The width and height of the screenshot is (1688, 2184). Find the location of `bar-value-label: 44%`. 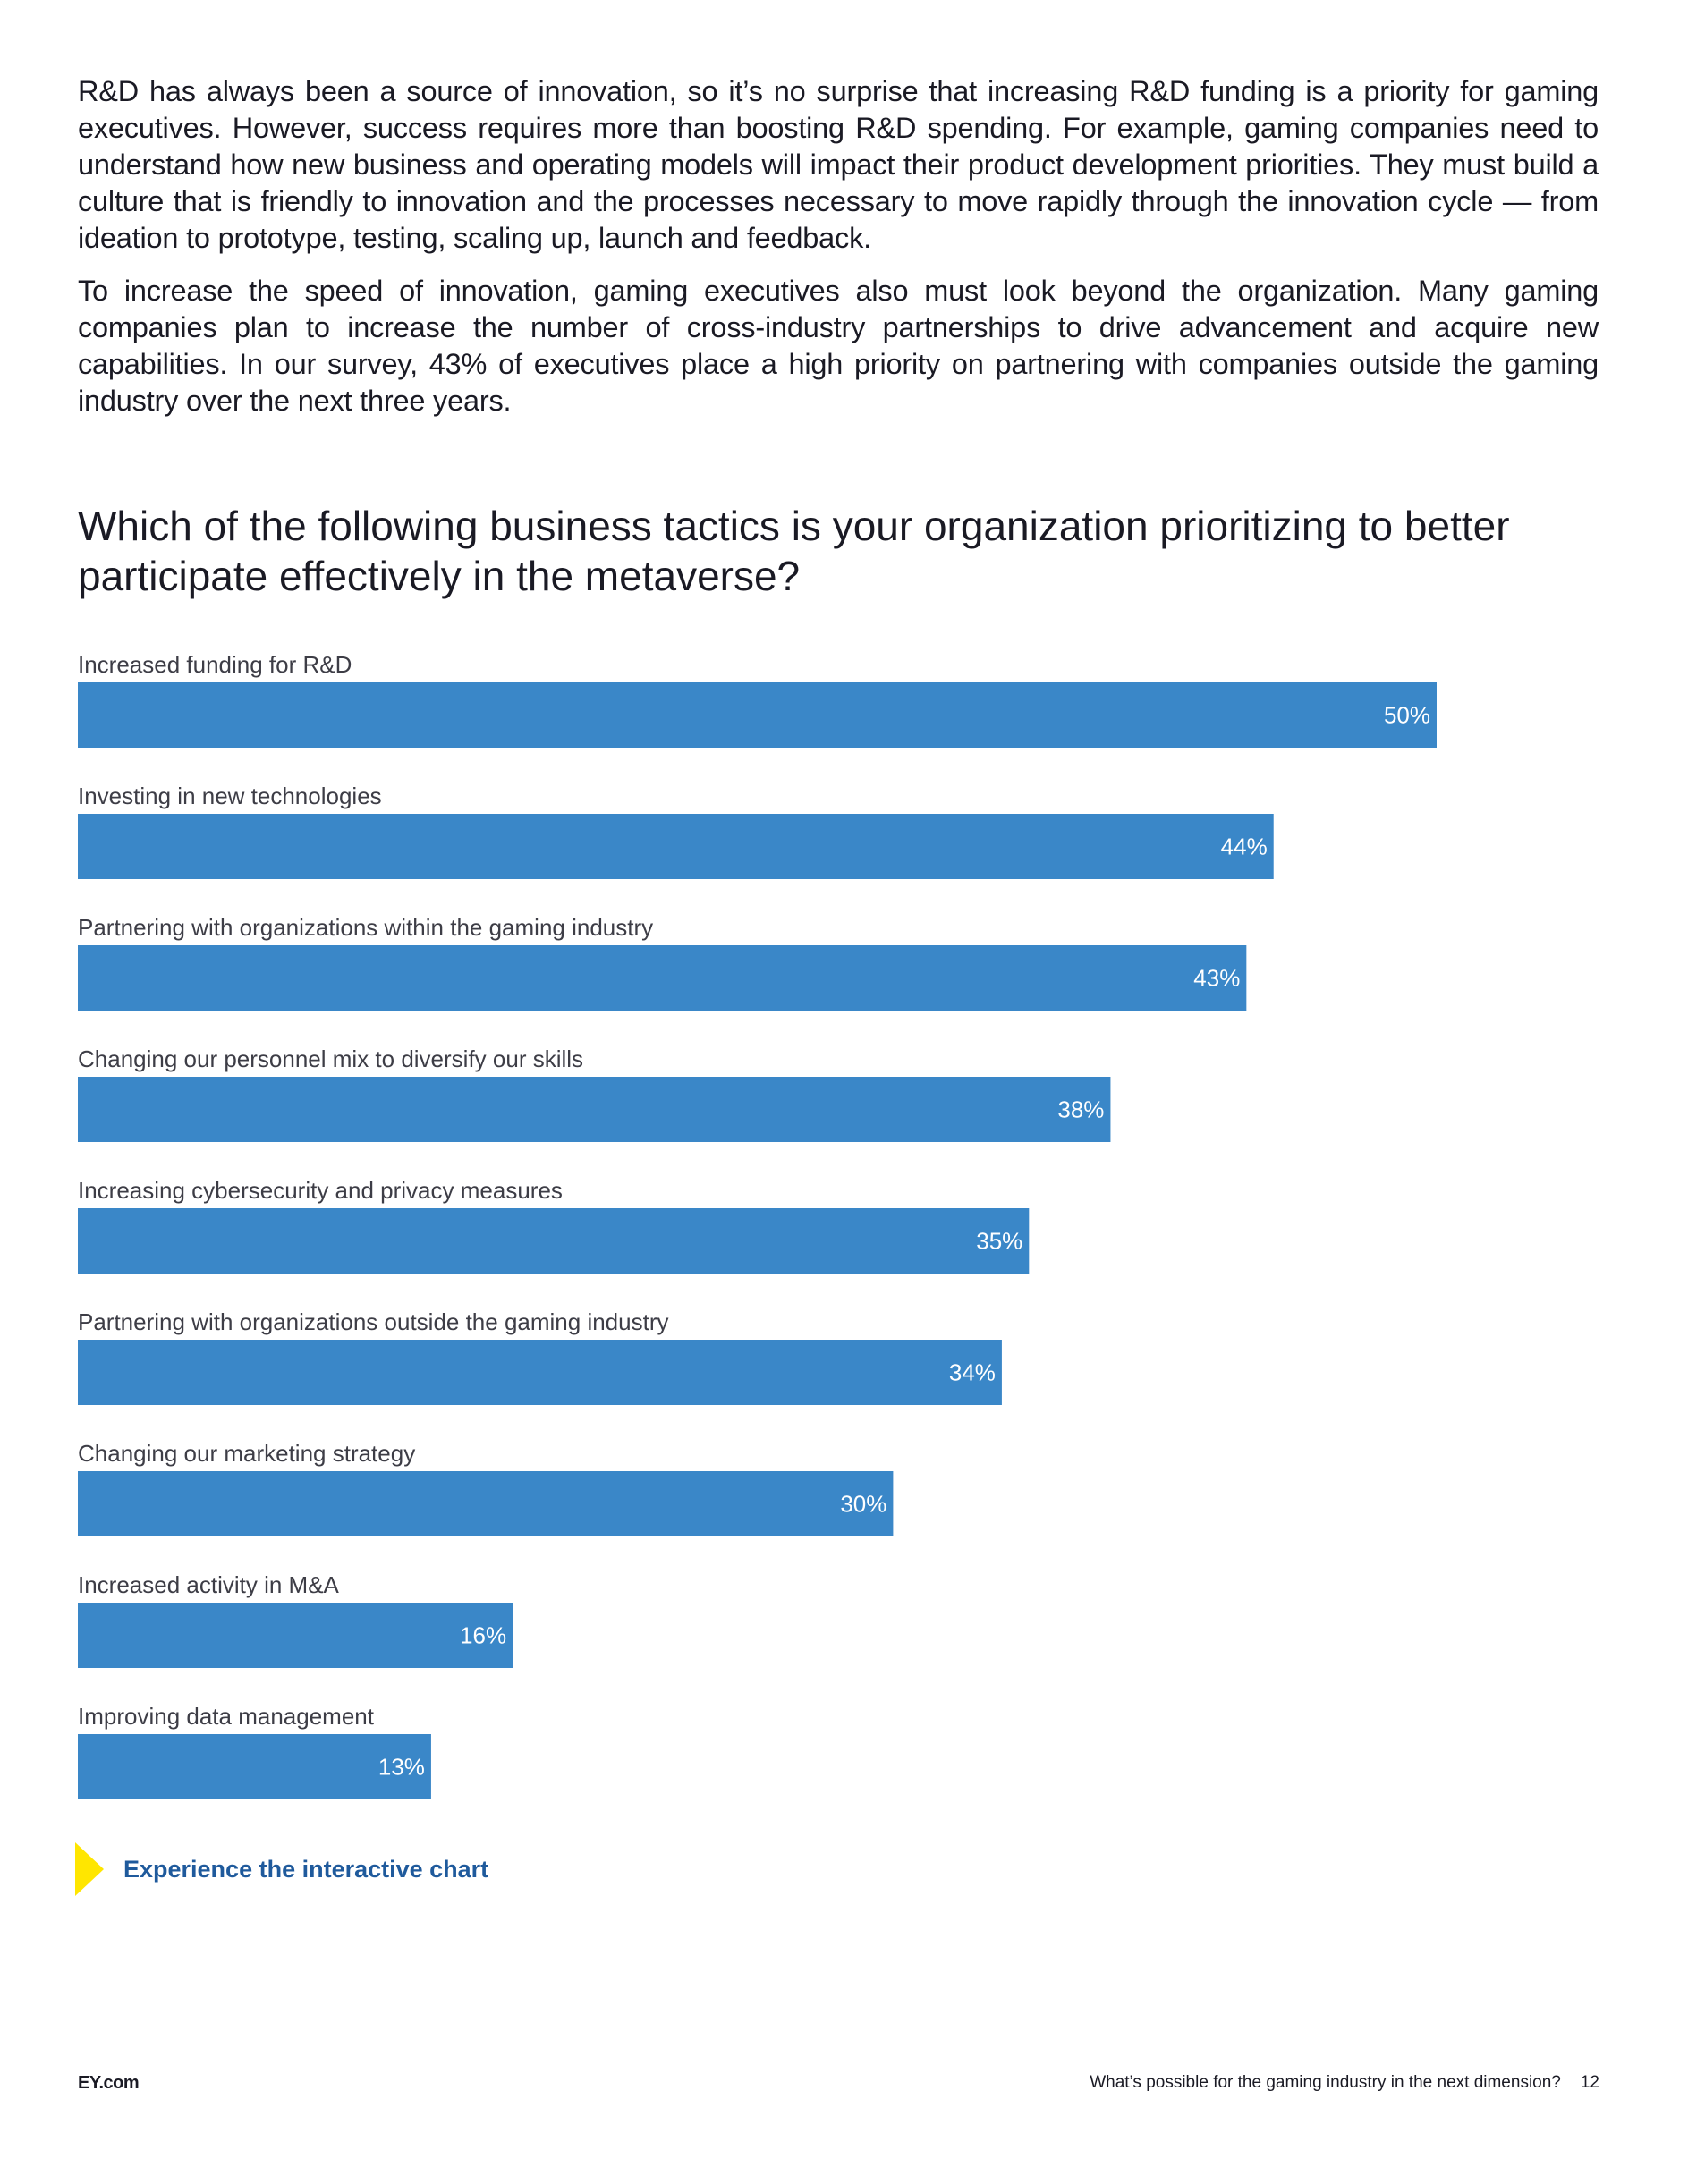

bar-value-label: 44% is located at coordinates (1244, 847).